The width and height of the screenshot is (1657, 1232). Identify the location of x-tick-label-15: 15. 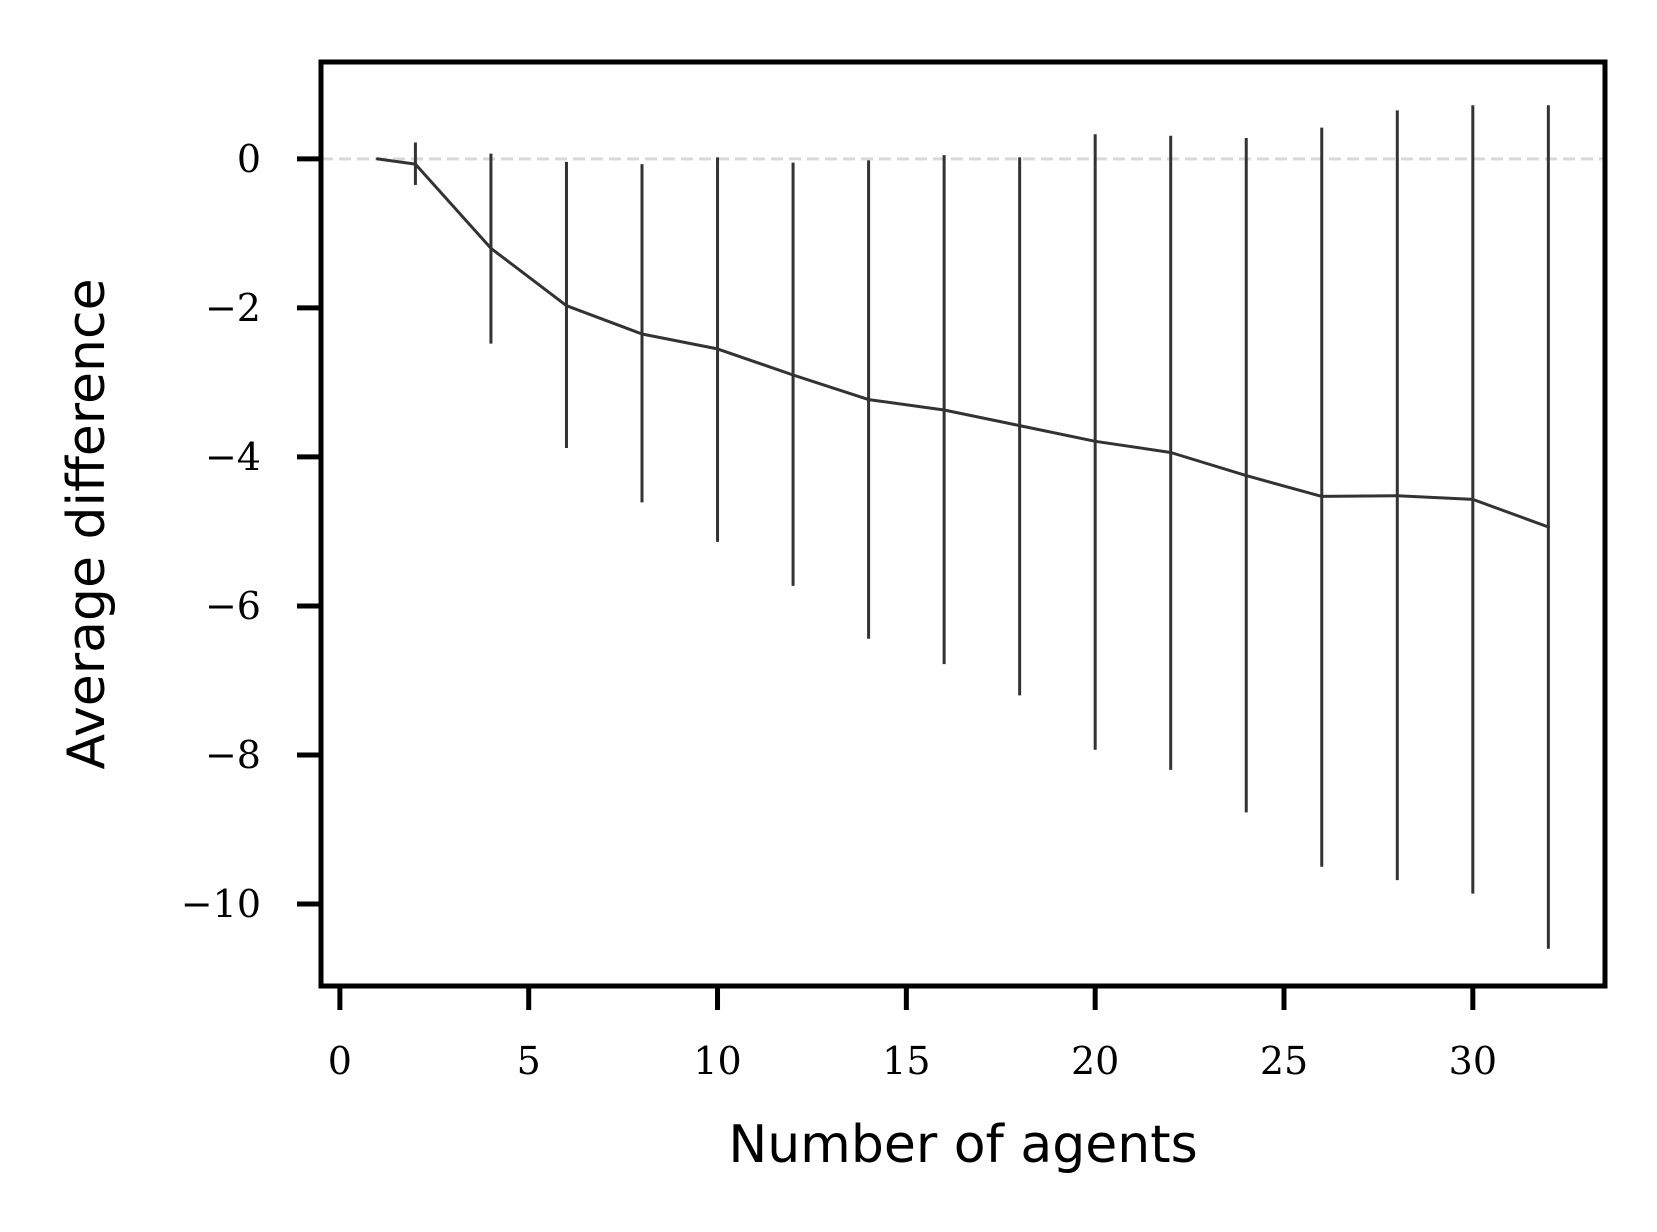
(906, 1061).